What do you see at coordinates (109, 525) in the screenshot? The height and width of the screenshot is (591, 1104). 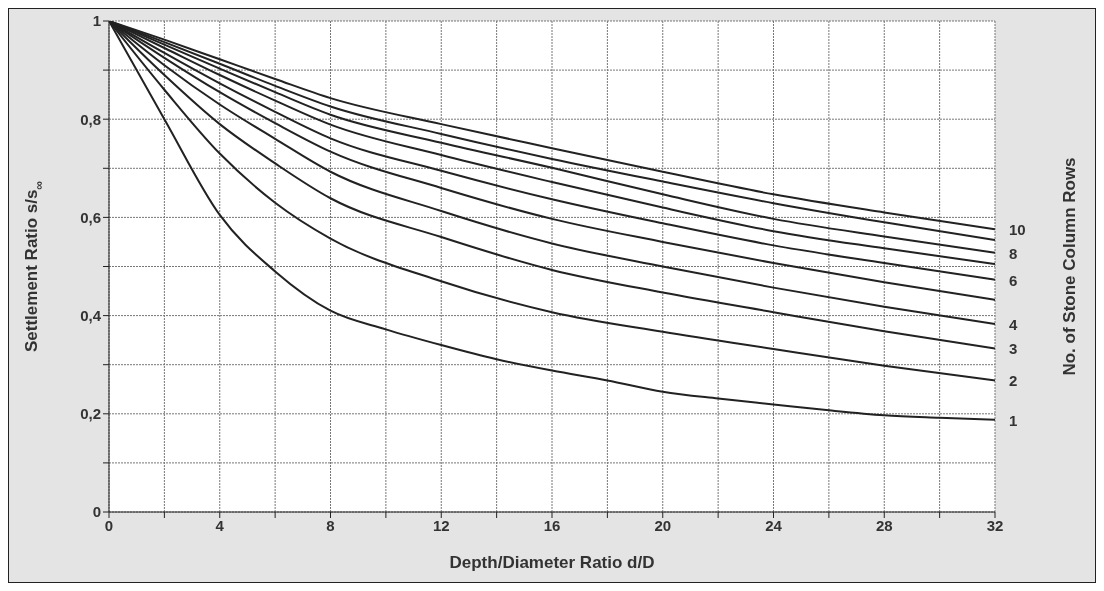 I see `x-tick-label: 0` at bounding box center [109, 525].